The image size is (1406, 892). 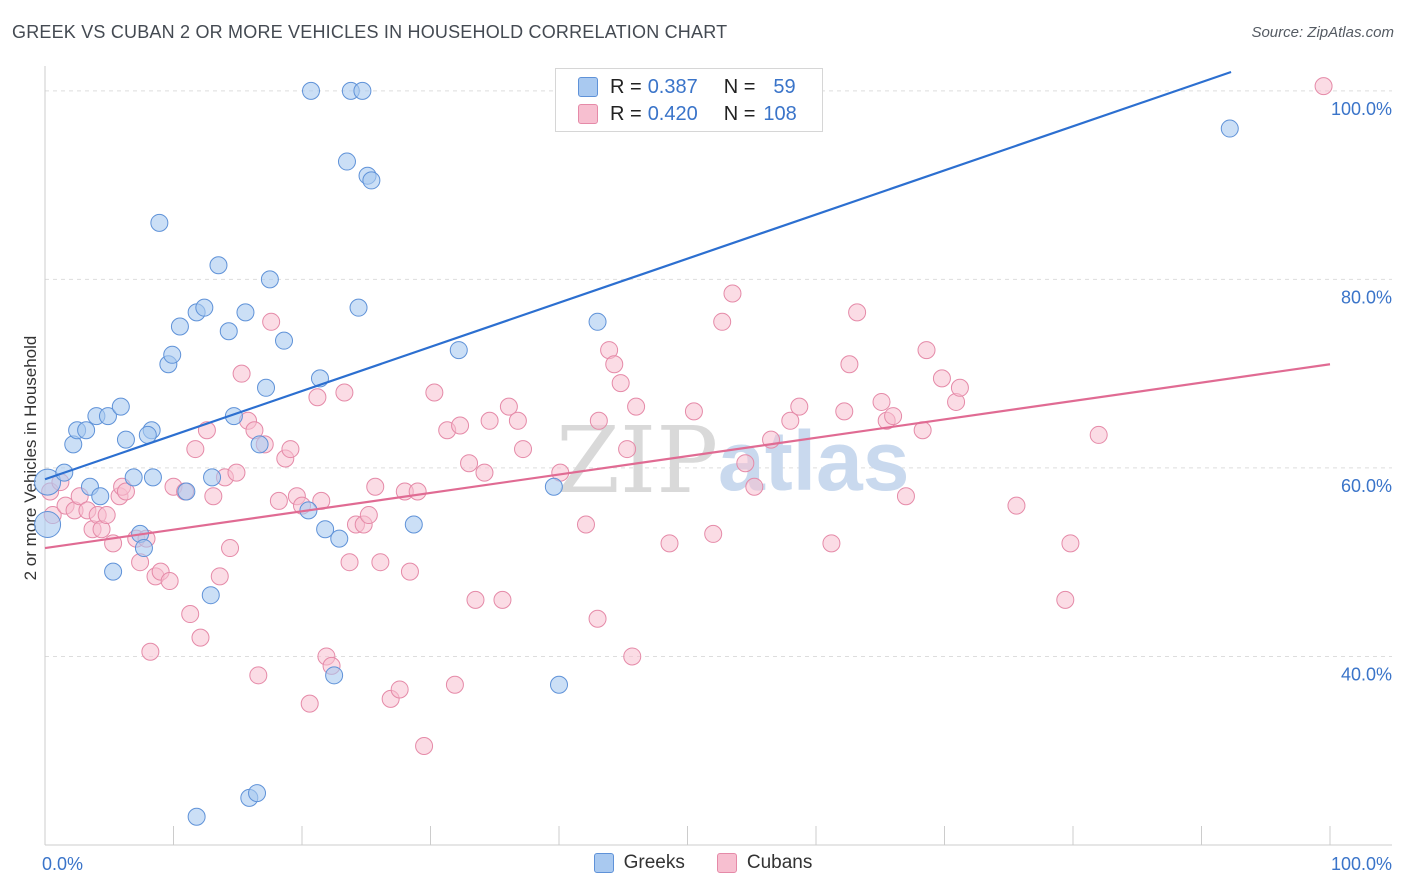 I want to click on x-tick-label: 100.0%, so click(x=1361, y=864).